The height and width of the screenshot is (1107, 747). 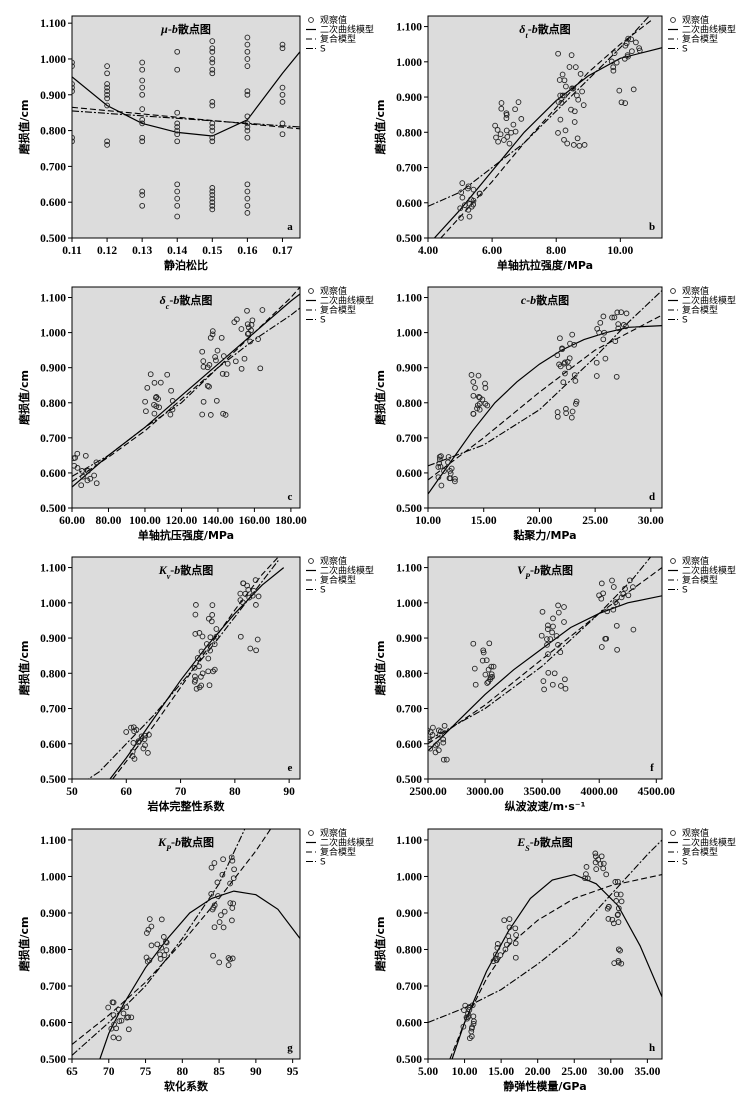 What do you see at coordinates (501, 1072) in the screenshot?
I see `x-tick-label: 15.00` at bounding box center [501, 1072].